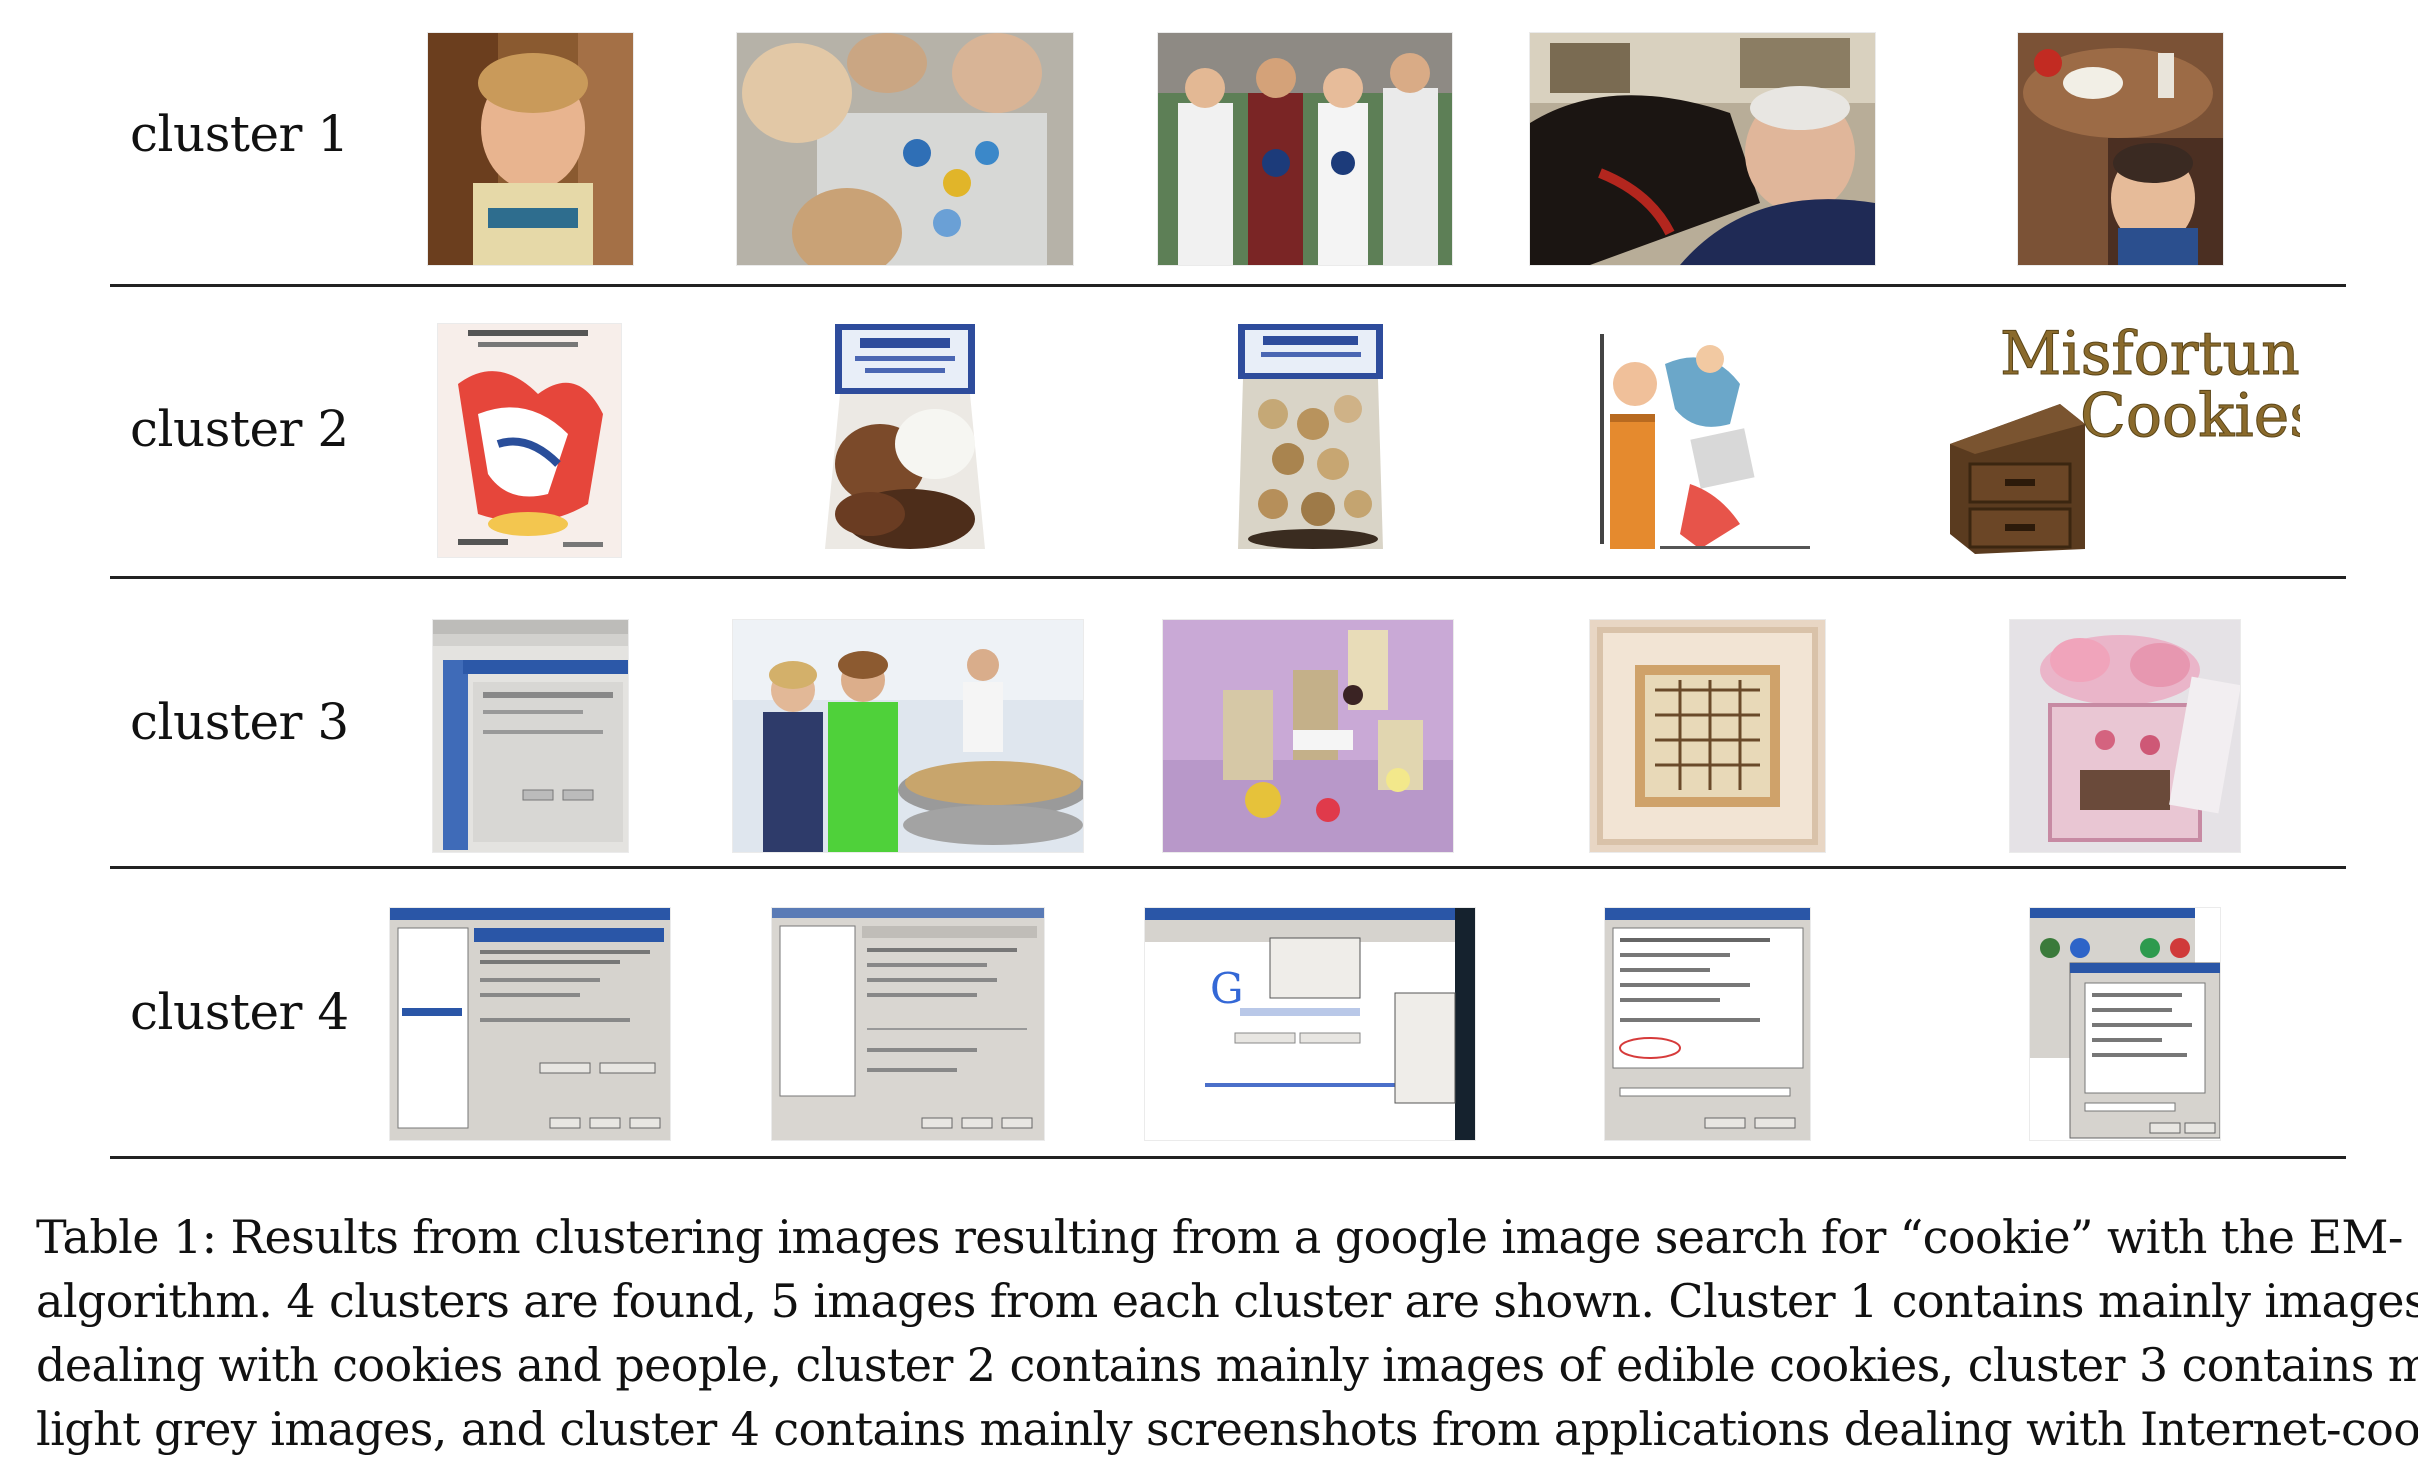  What do you see at coordinates (1310, 1024) in the screenshot?
I see `cluster4-image-3: G` at bounding box center [1310, 1024].